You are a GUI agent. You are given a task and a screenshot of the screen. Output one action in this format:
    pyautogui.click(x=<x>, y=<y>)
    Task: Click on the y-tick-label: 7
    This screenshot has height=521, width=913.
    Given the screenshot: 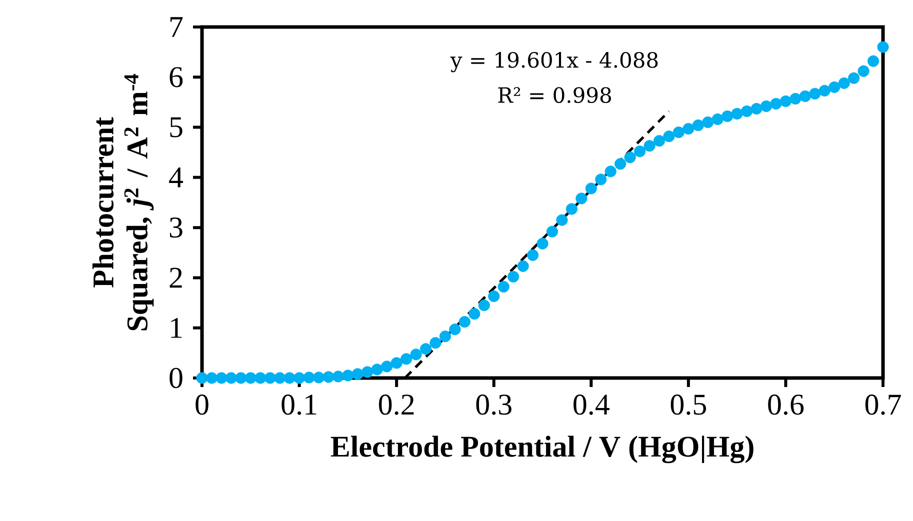 What is the action you would take?
    pyautogui.click(x=176, y=27)
    